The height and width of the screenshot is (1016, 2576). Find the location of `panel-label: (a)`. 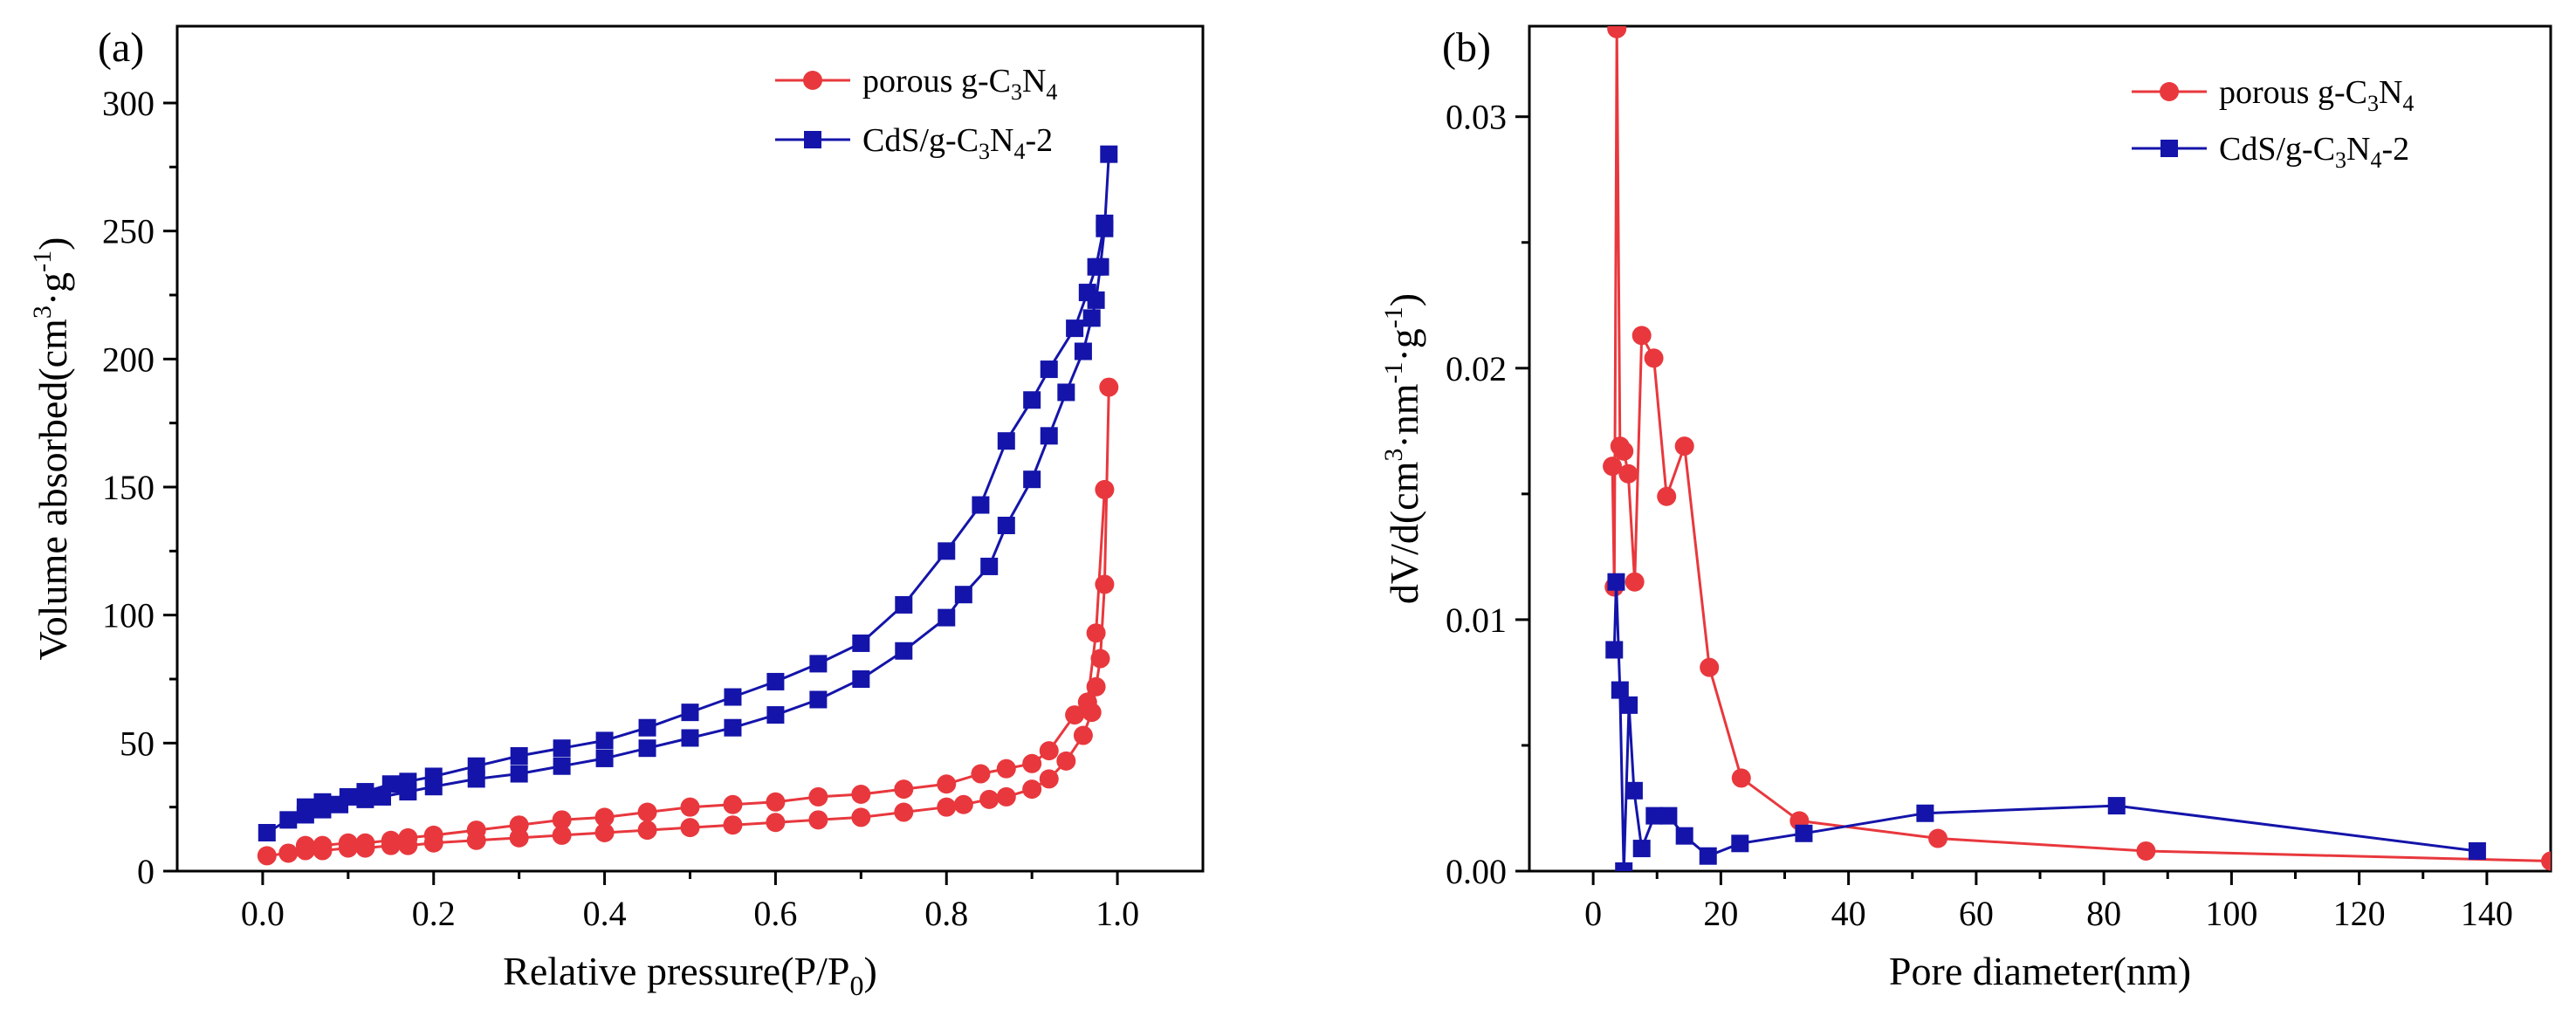

panel-label: (a) is located at coordinates (121, 47).